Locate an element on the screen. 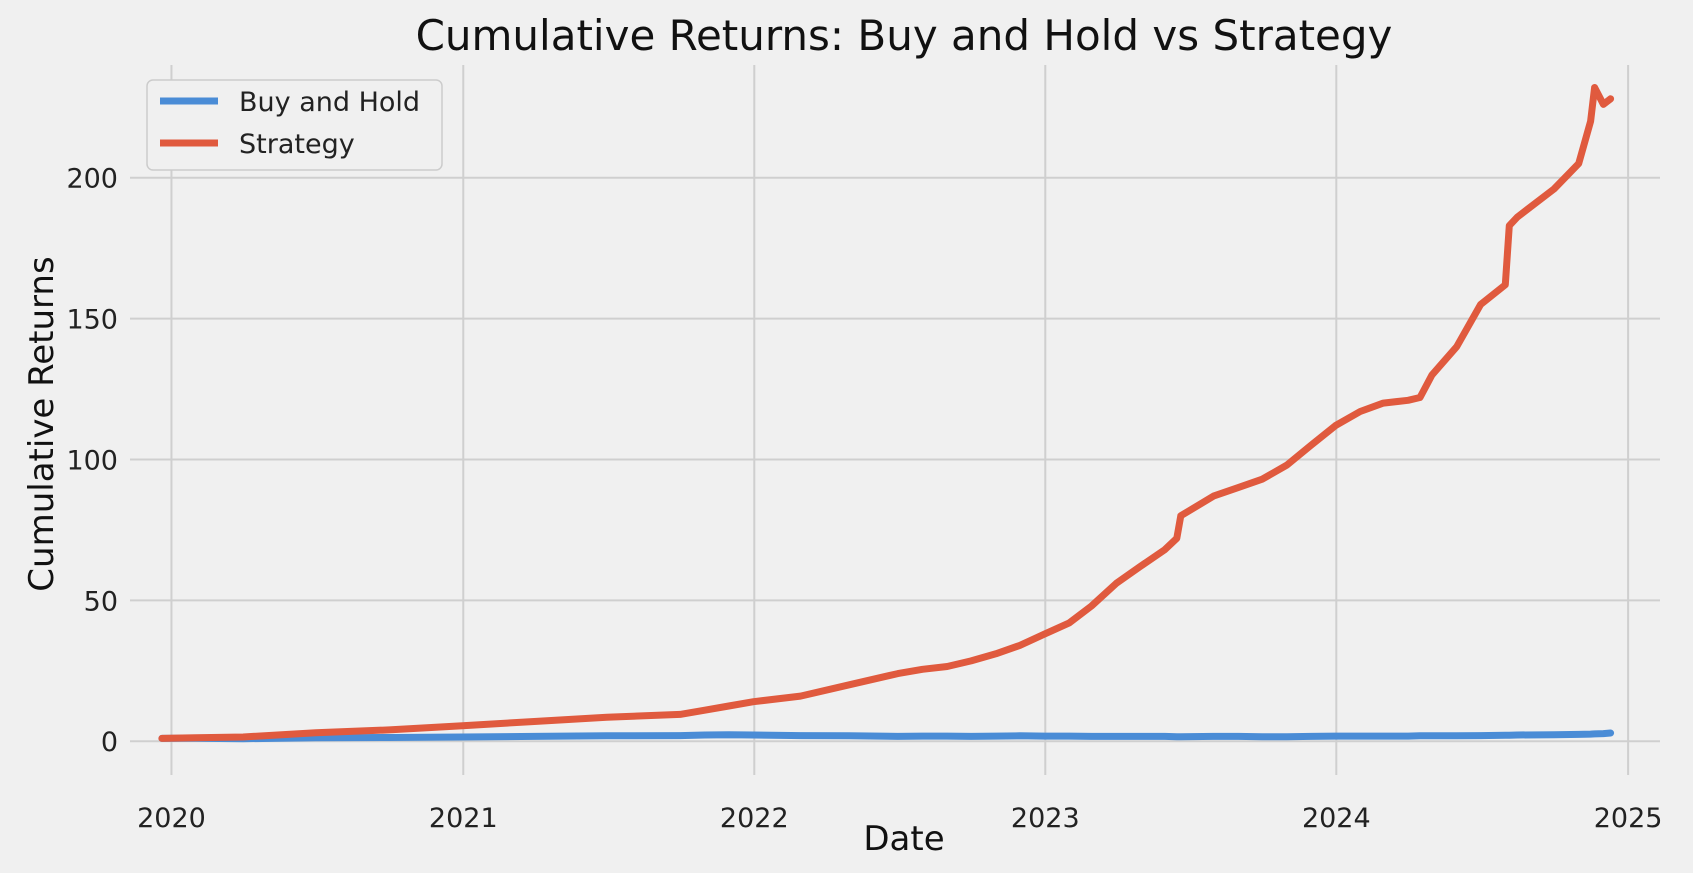 Image resolution: width=1693 pixels, height=873 pixels. y-tick-label: 100 is located at coordinates (92, 460).